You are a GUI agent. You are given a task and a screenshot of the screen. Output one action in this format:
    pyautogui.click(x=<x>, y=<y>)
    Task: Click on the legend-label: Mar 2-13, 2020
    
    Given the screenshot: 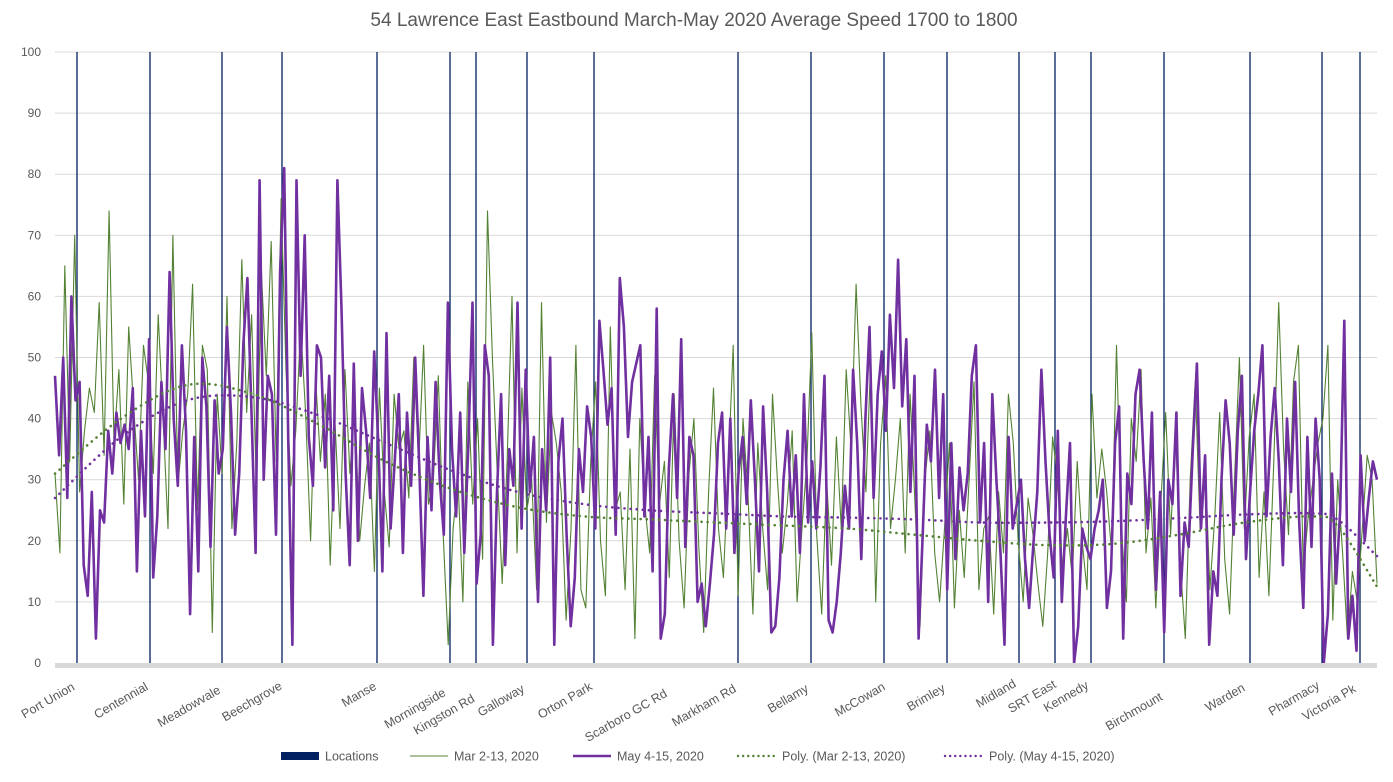 What is the action you would take?
    pyautogui.click(x=496, y=757)
    